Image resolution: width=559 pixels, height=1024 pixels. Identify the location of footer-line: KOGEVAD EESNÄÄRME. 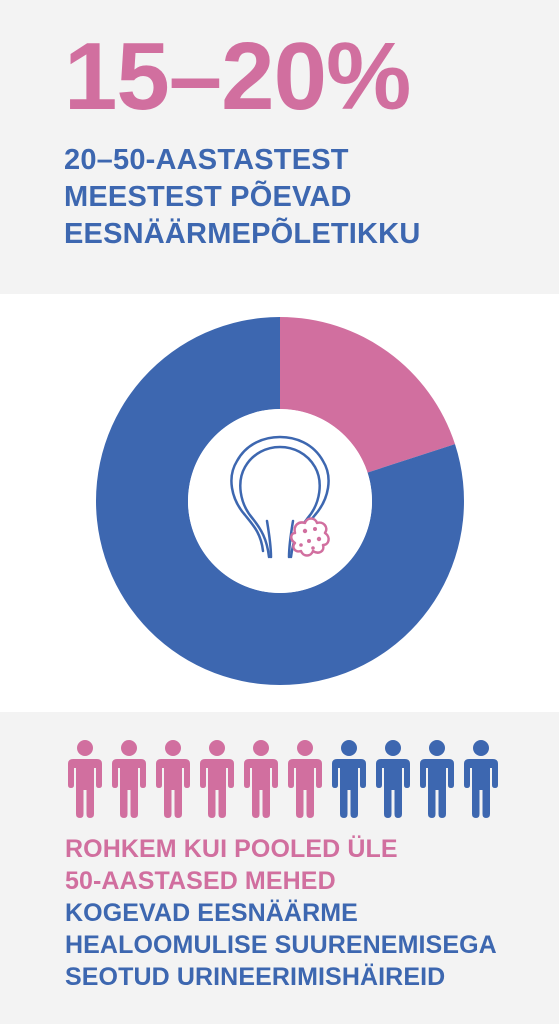
(211, 913).